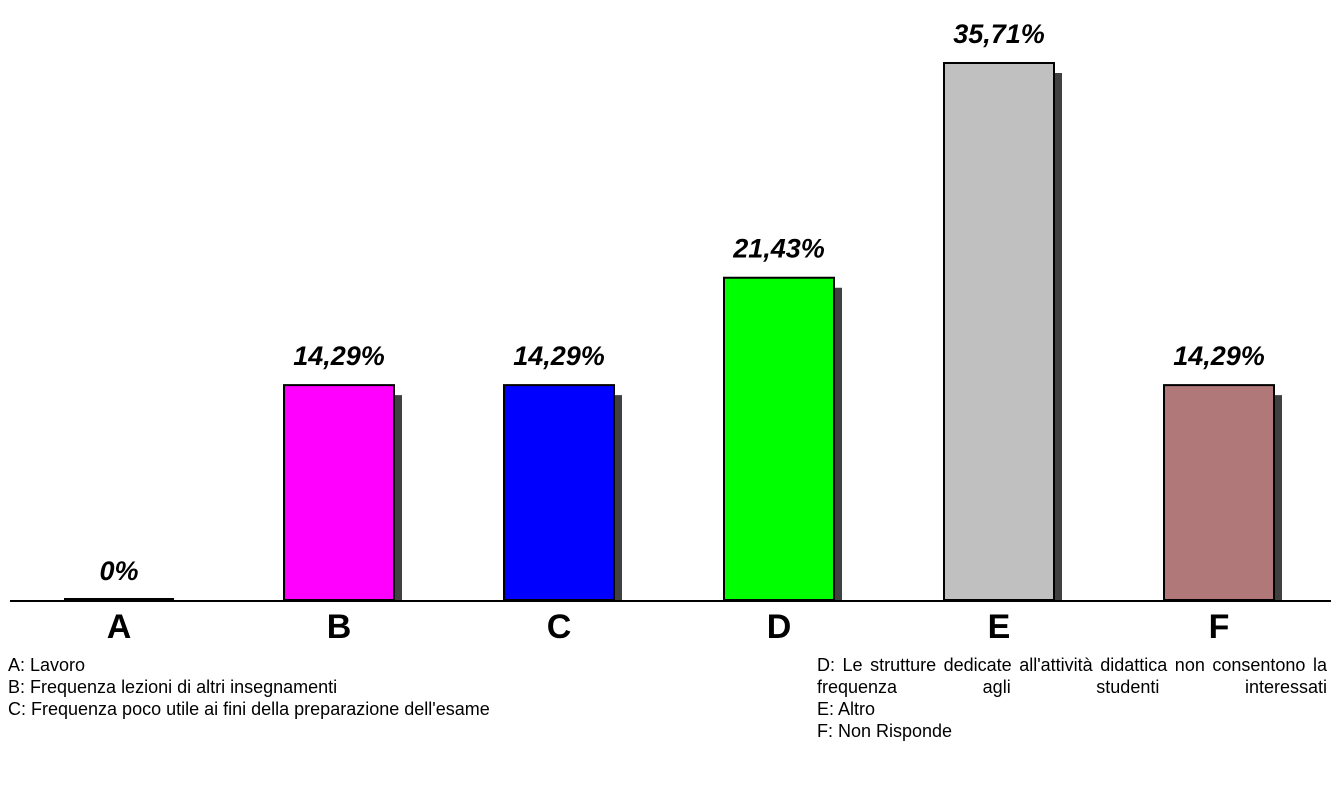  What do you see at coordinates (118, 571) in the screenshot?
I see `data-label-a: 0%` at bounding box center [118, 571].